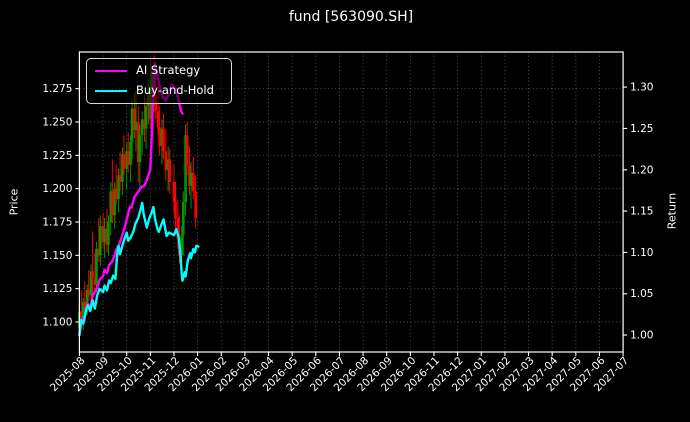  Describe the element at coordinates (159, 81) in the screenshot. I see `legend: AI Strategy Buy-and-Hold` at that location.